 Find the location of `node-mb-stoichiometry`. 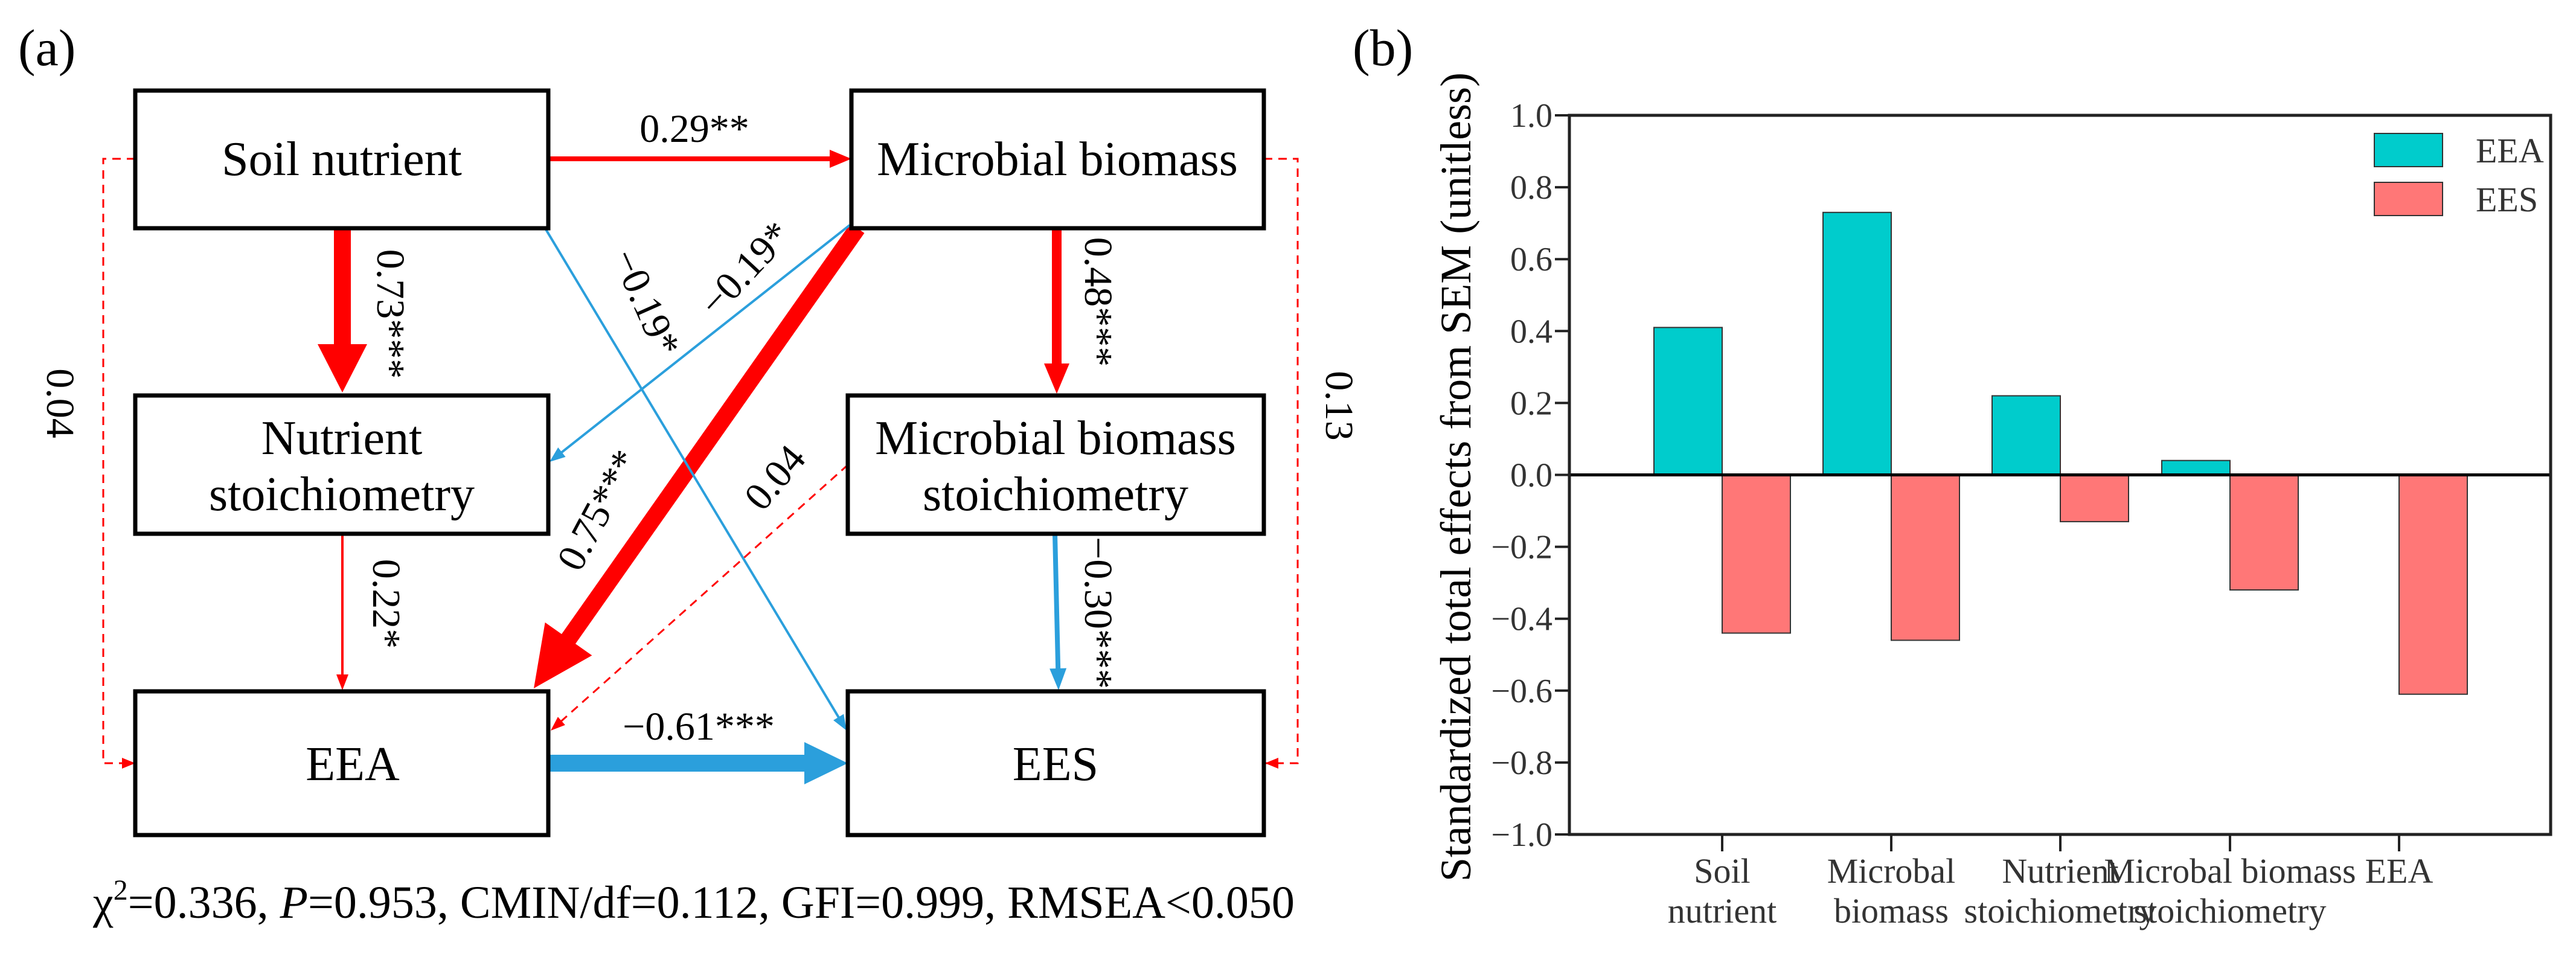

node-mb-stoichiometry is located at coordinates (1055, 464).